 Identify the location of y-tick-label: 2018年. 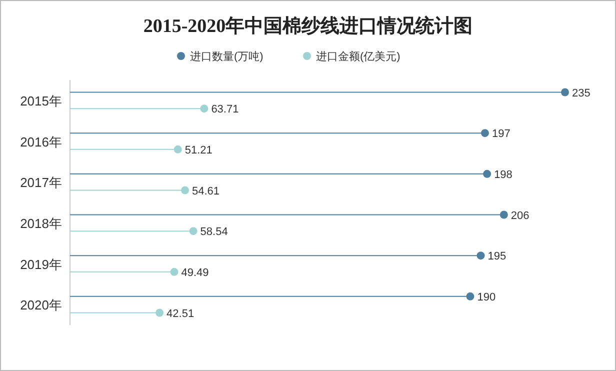
(41, 223).